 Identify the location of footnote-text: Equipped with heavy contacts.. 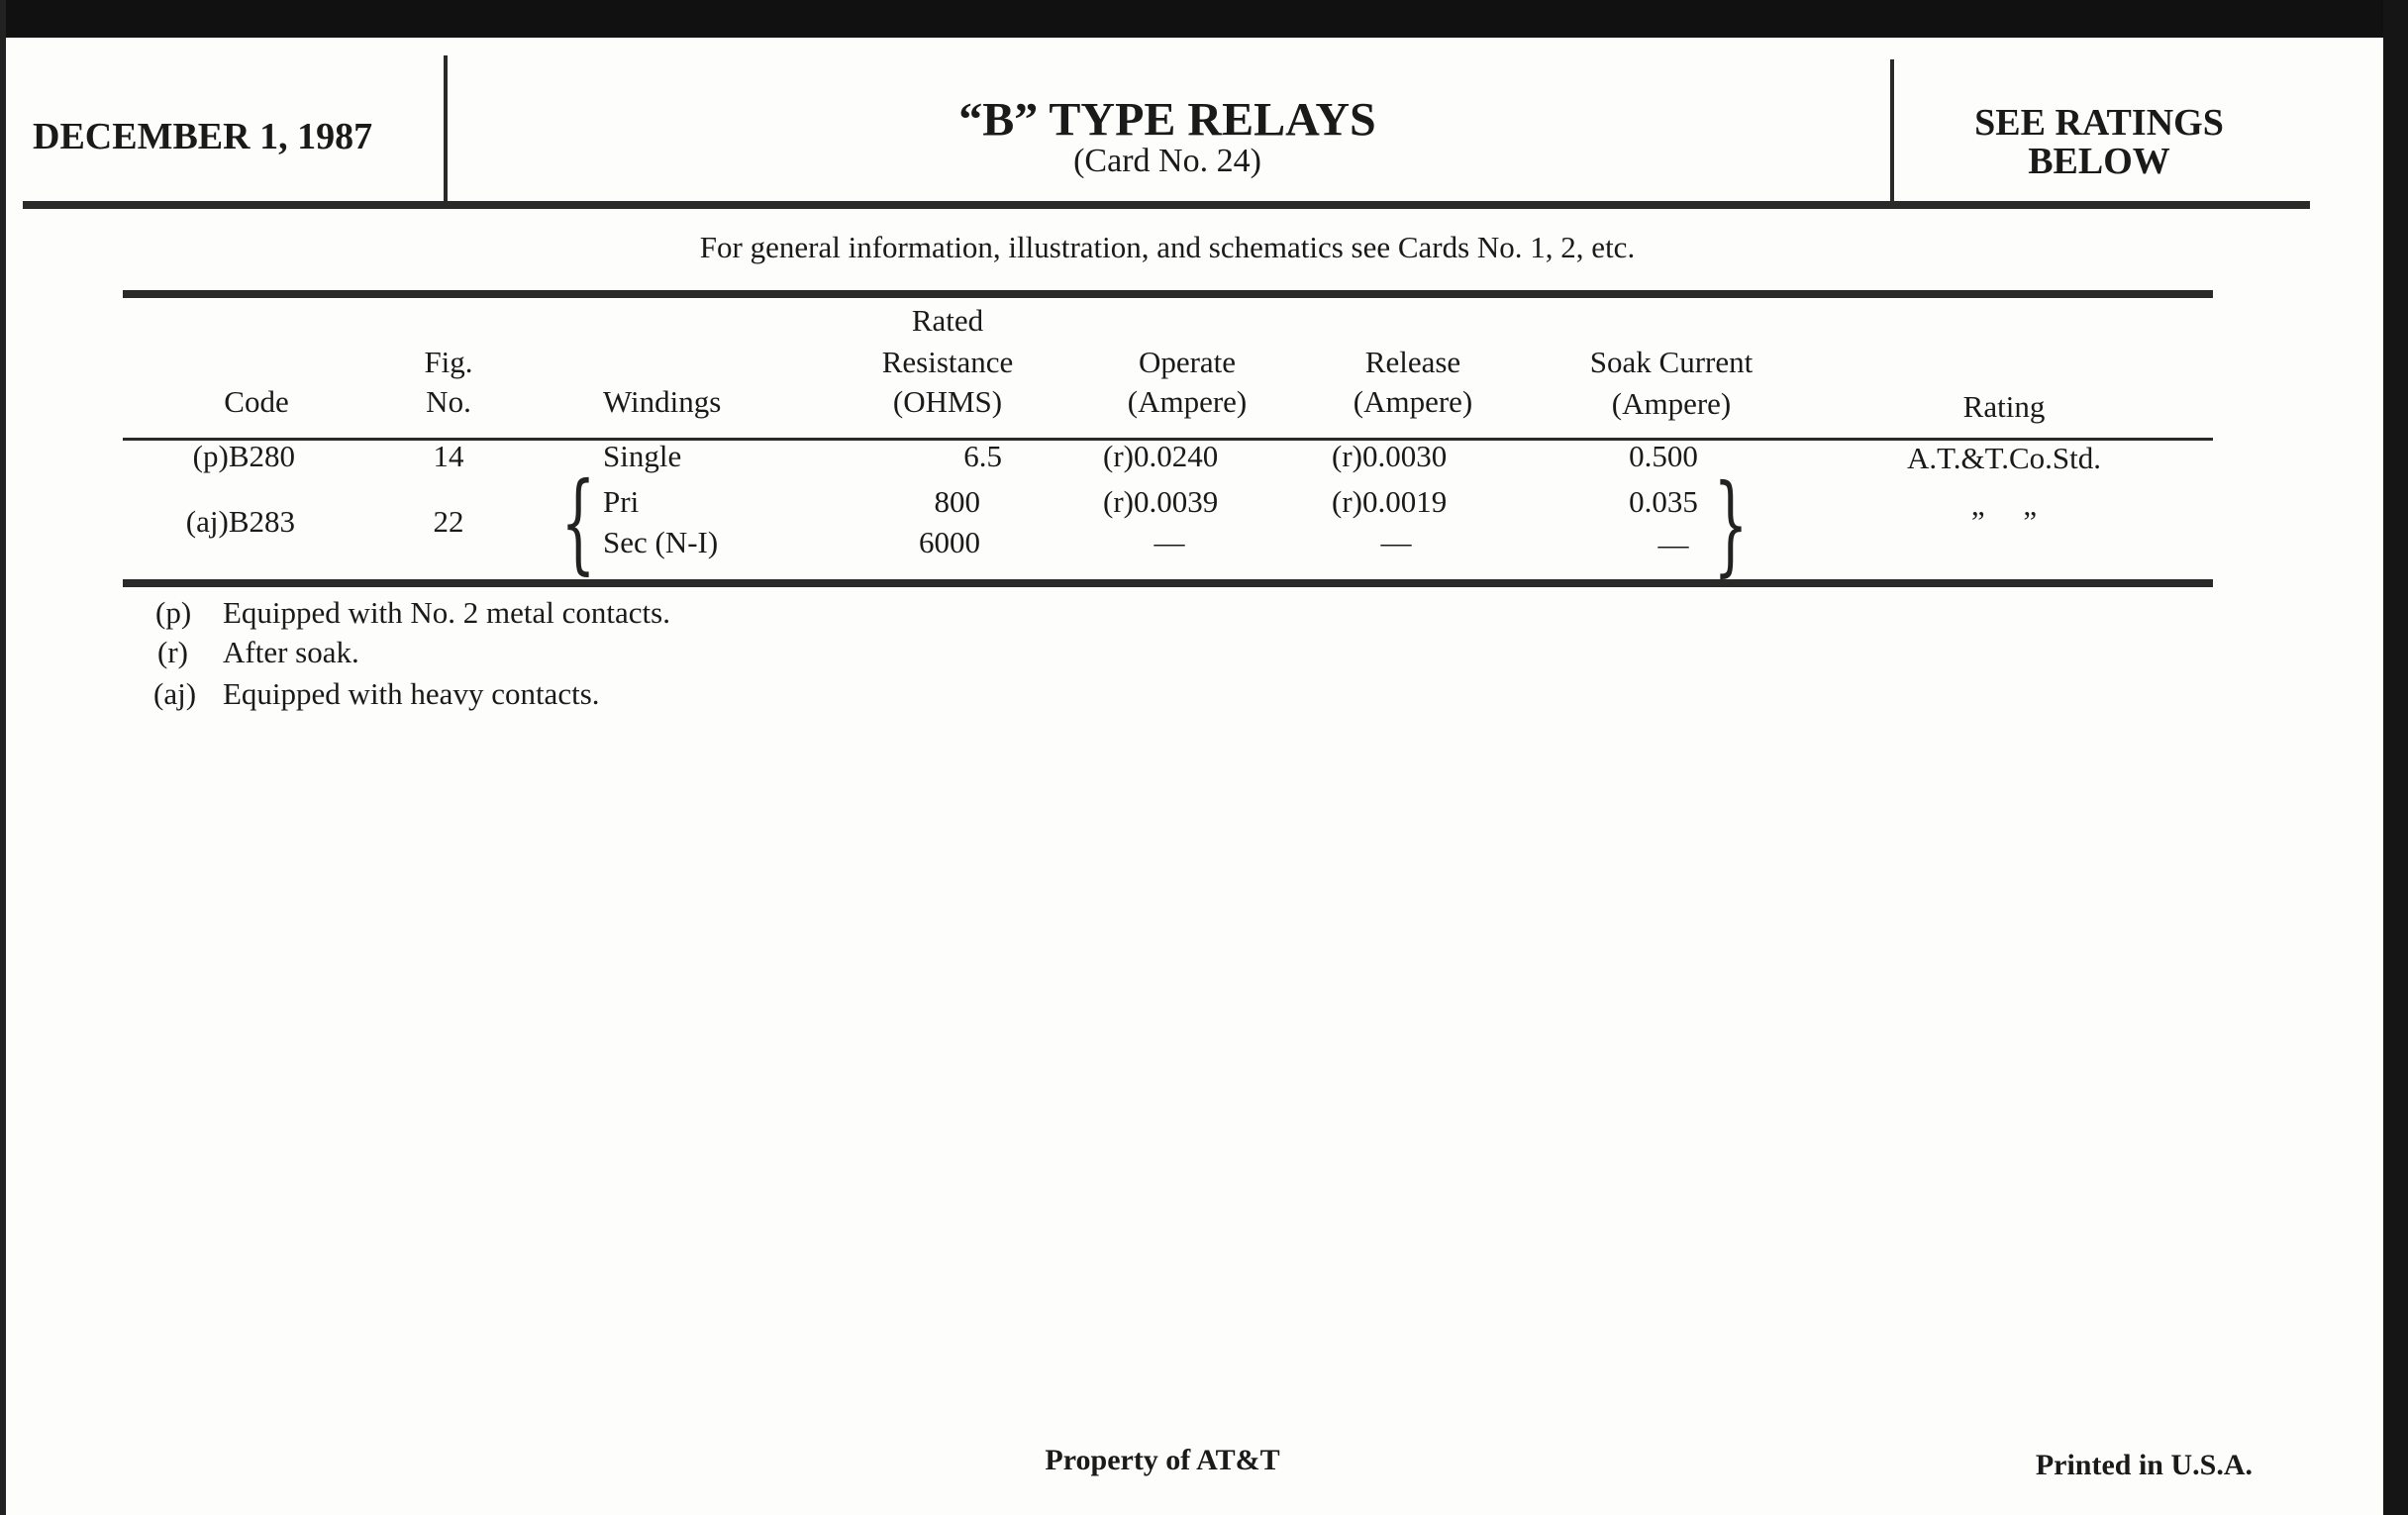
(411, 694).